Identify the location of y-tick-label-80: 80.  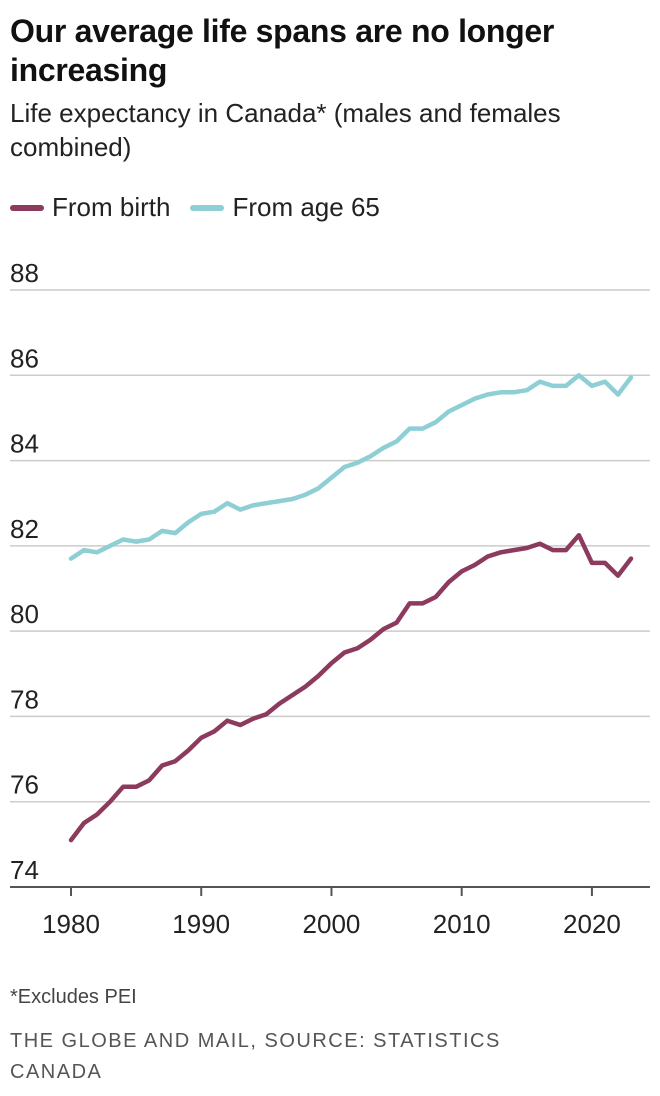
(24, 614).